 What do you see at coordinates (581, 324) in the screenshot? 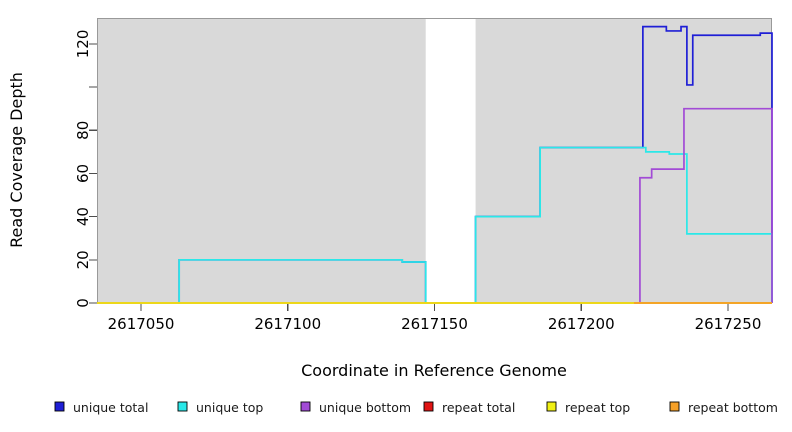
I see `x-tick-label-2617200: 2617200` at bounding box center [581, 324].